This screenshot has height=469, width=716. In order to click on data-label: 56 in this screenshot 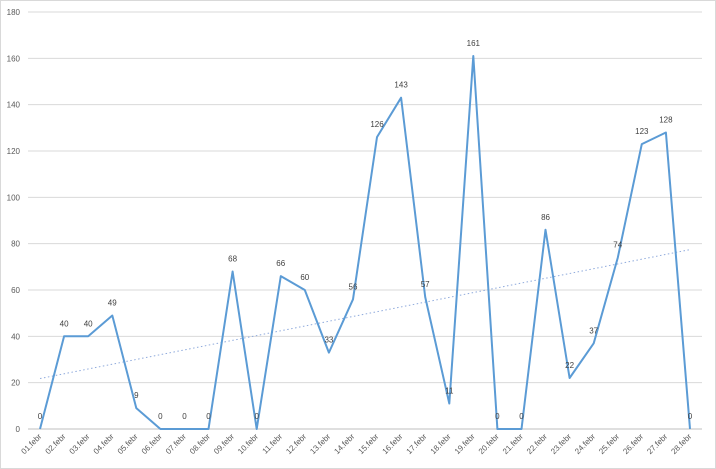, I will do `click(353, 286)`.